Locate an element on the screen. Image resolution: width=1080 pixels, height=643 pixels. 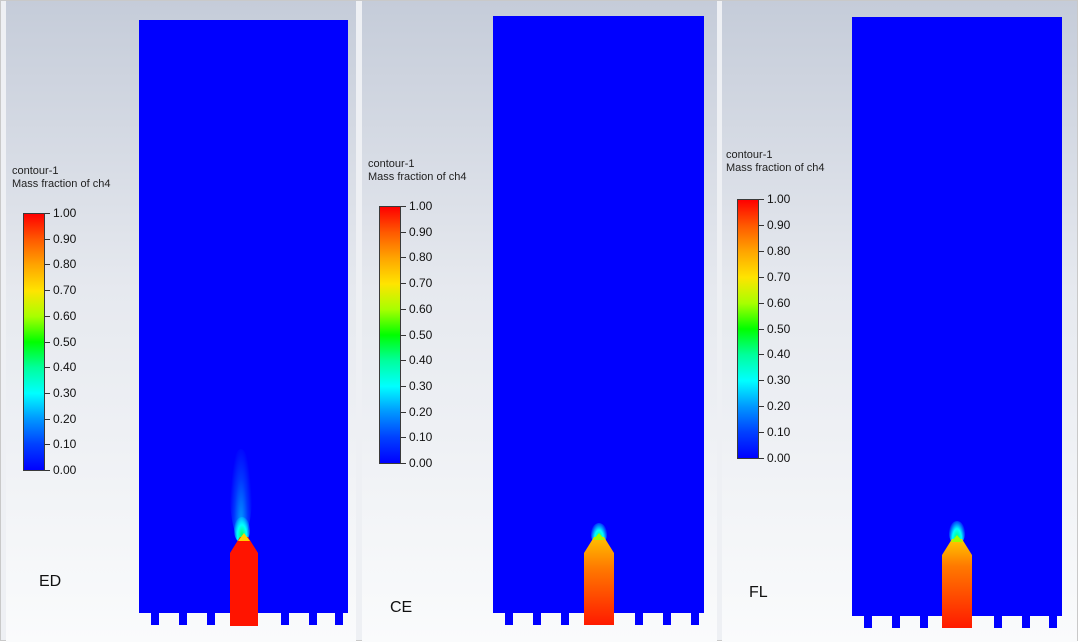
model-label: ED is located at coordinates (50, 581).